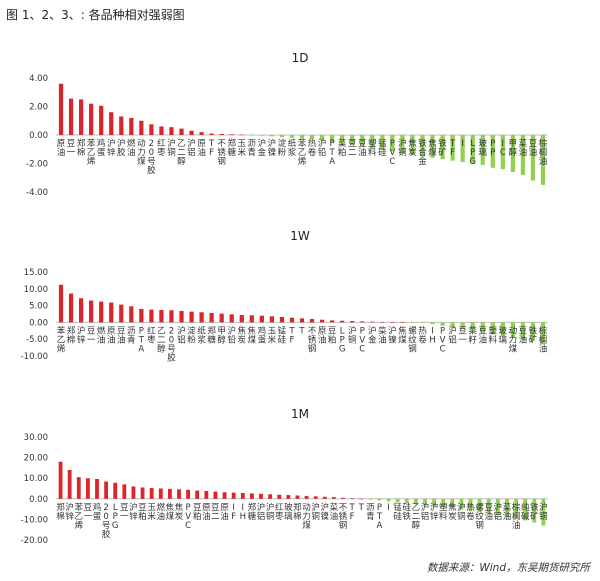 The image size is (600, 581). Describe the element at coordinates (343, 508) in the screenshot. I see `category-label-char: 不` at that location.